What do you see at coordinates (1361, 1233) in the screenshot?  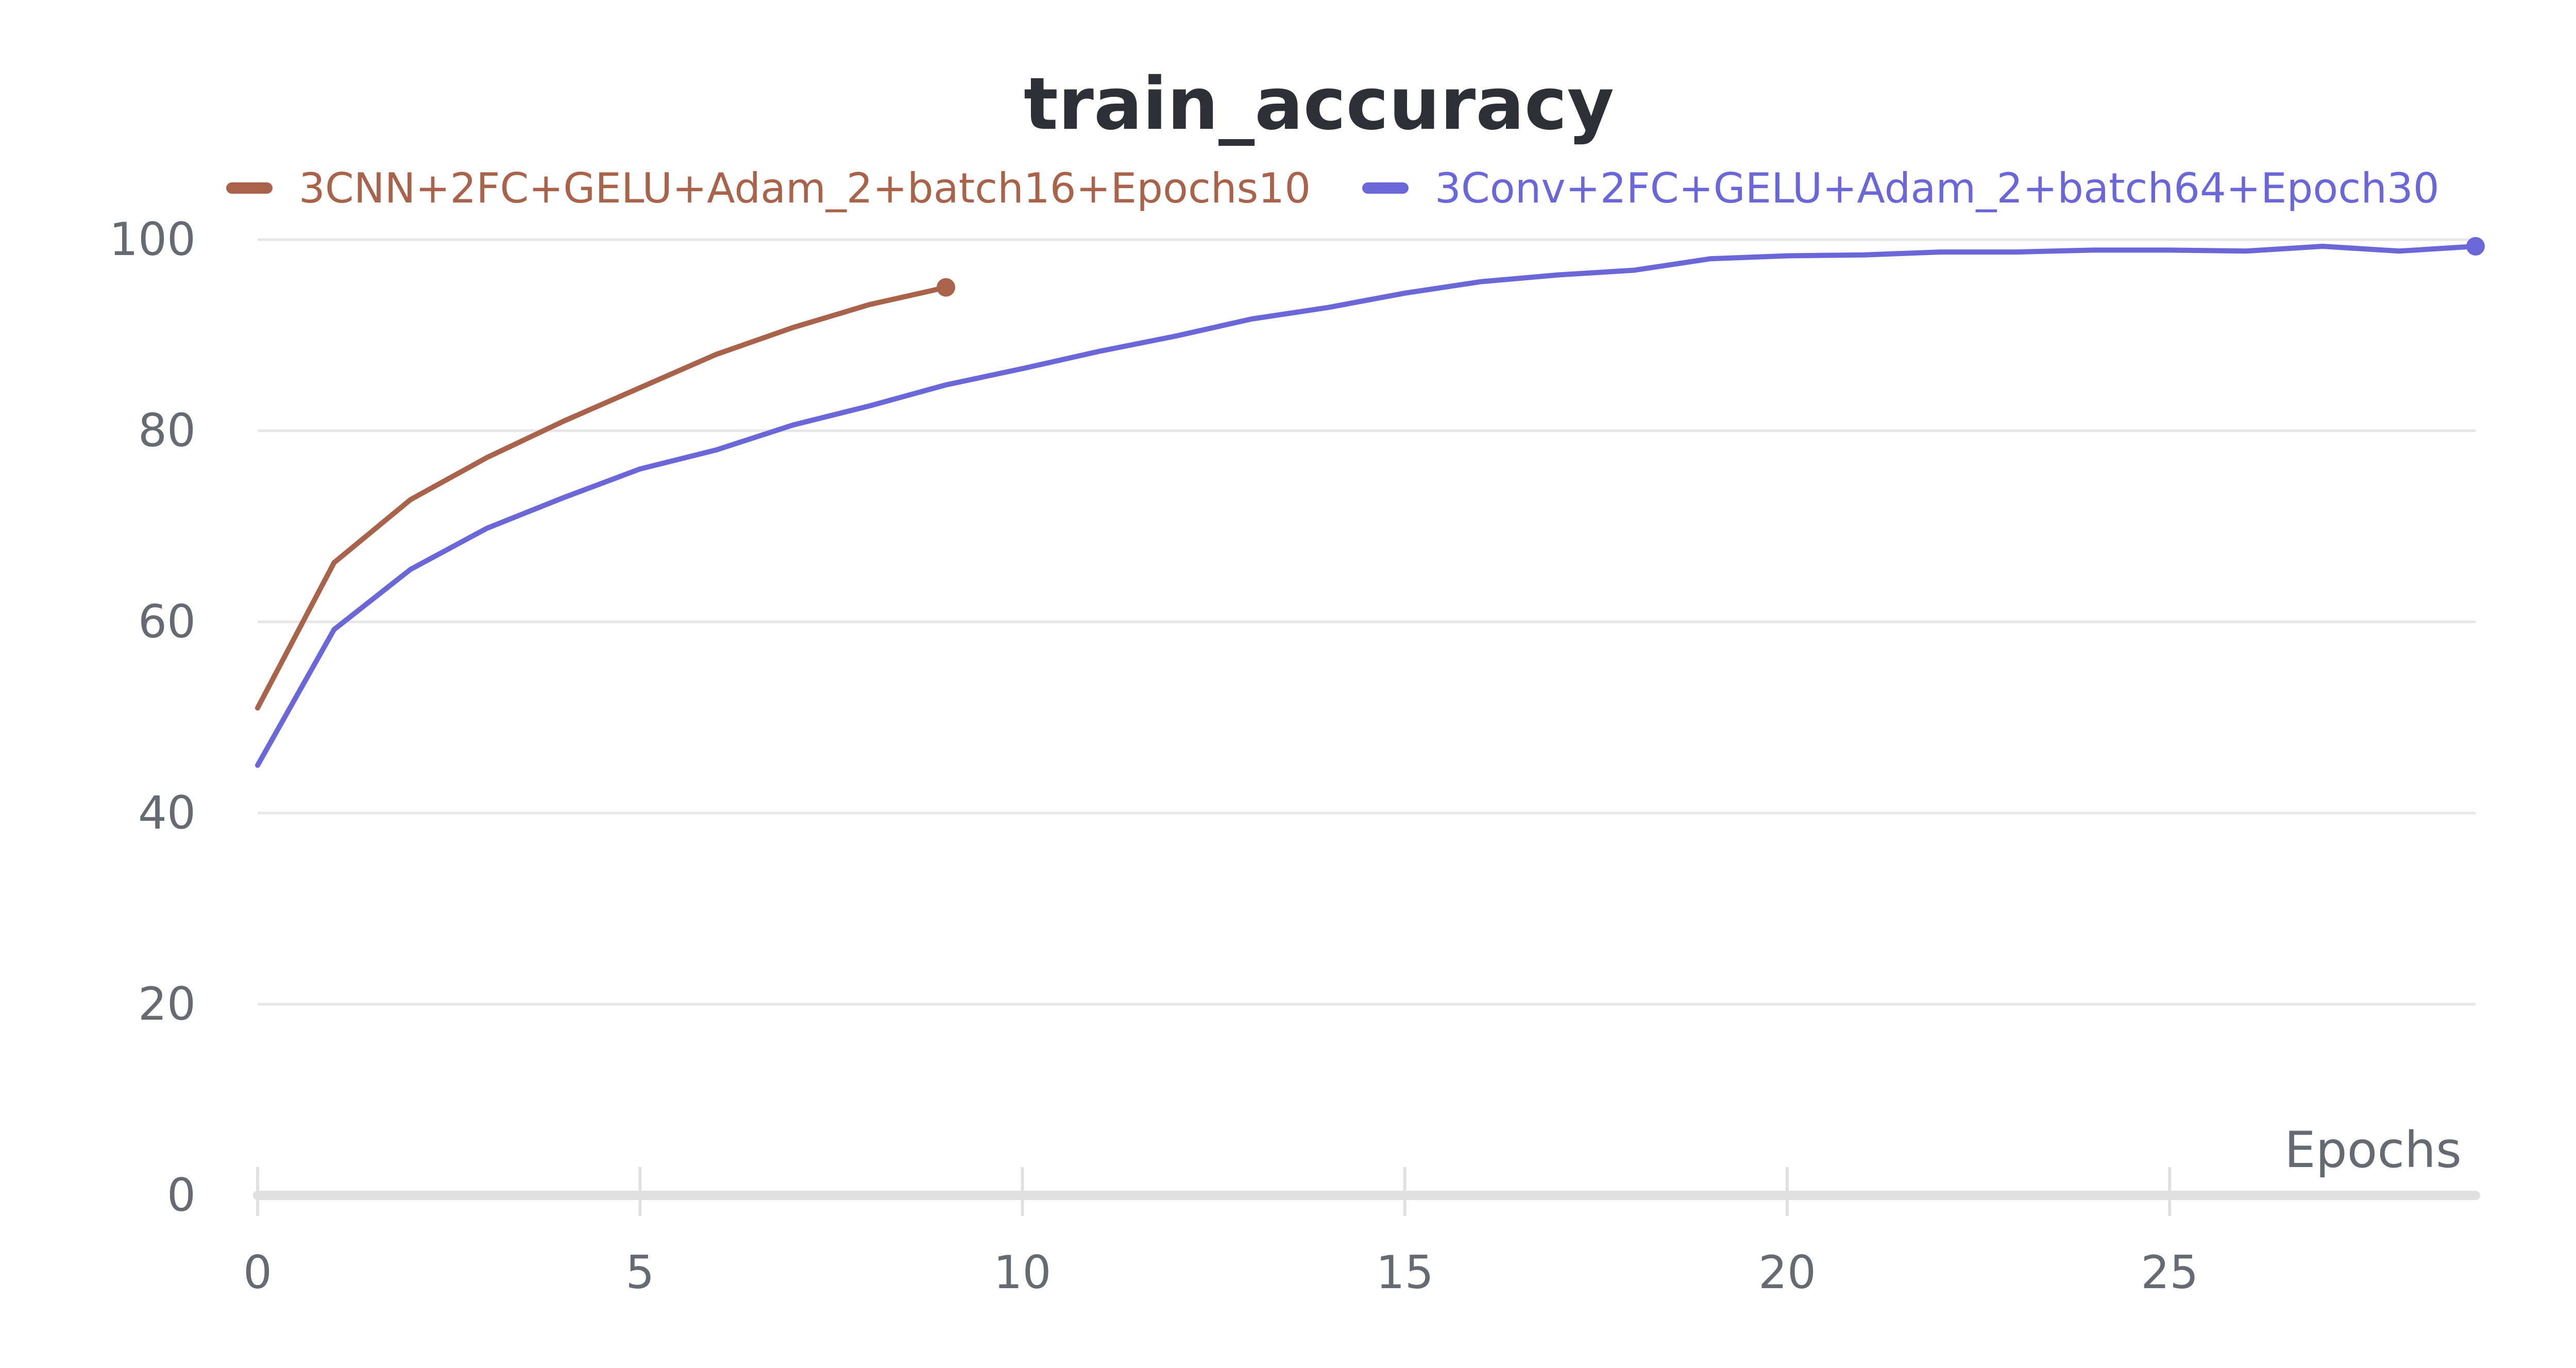 I see `x-axis: 0 5 10 15 20 25` at bounding box center [1361, 1233].